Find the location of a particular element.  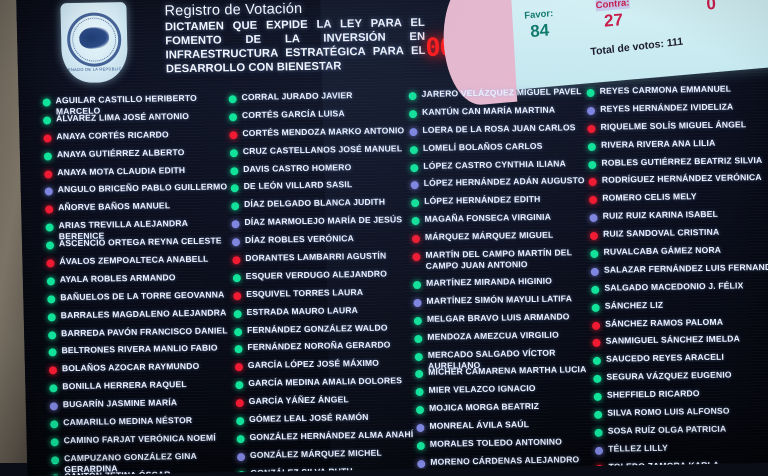

senator-row: CAMPUZANO GONZÁLEZ GINA GERARDINA is located at coordinates (144, 460).